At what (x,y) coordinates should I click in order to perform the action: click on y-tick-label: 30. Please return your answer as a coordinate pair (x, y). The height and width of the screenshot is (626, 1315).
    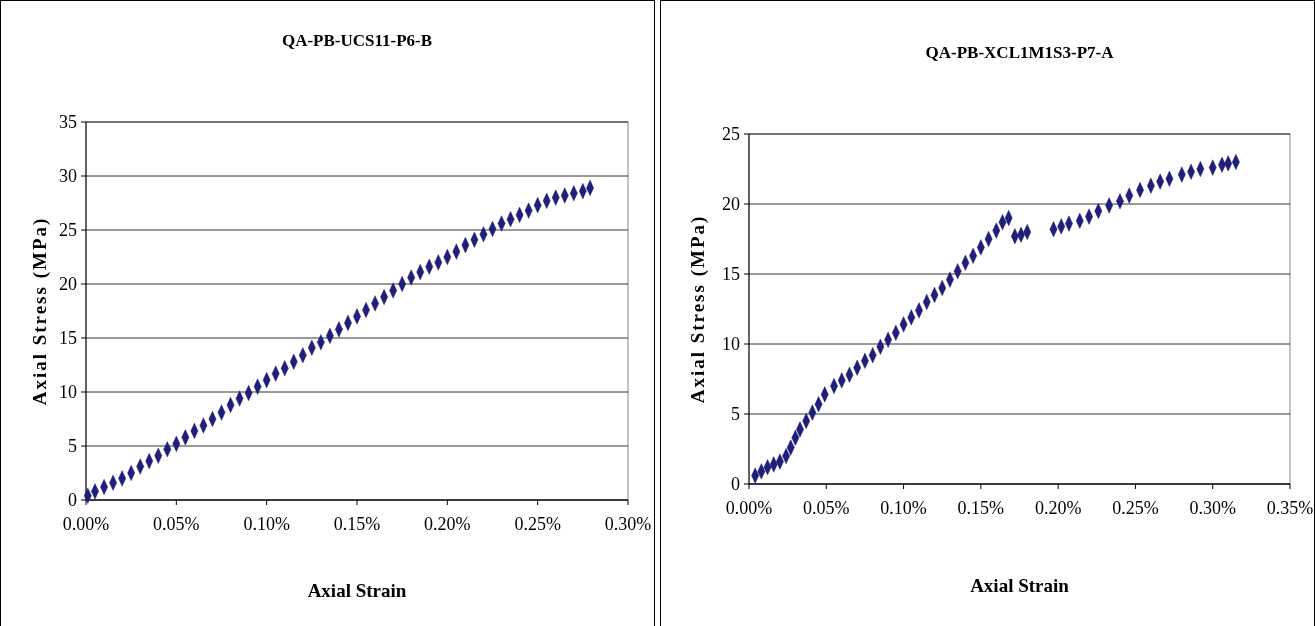
    Looking at the image, I should click on (68, 176).